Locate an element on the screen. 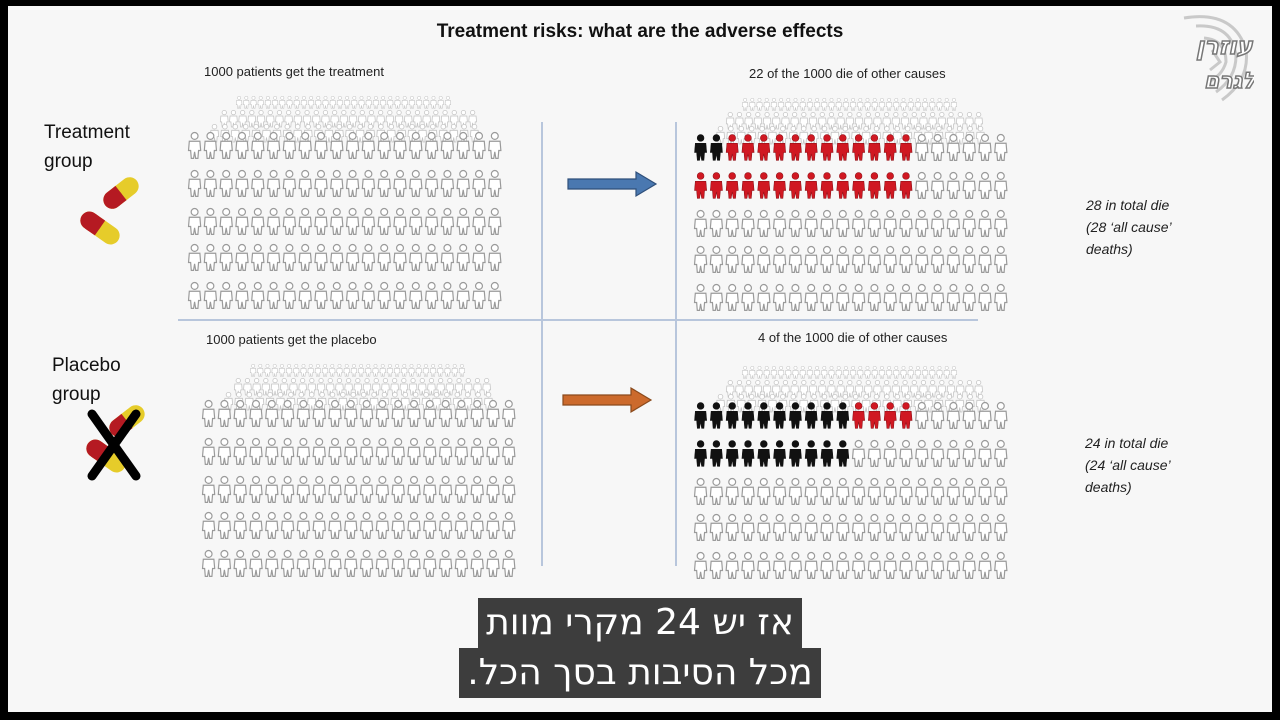 The width and height of the screenshot is (1280, 720). placebo-label-line1: Placebo is located at coordinates (86, 365).